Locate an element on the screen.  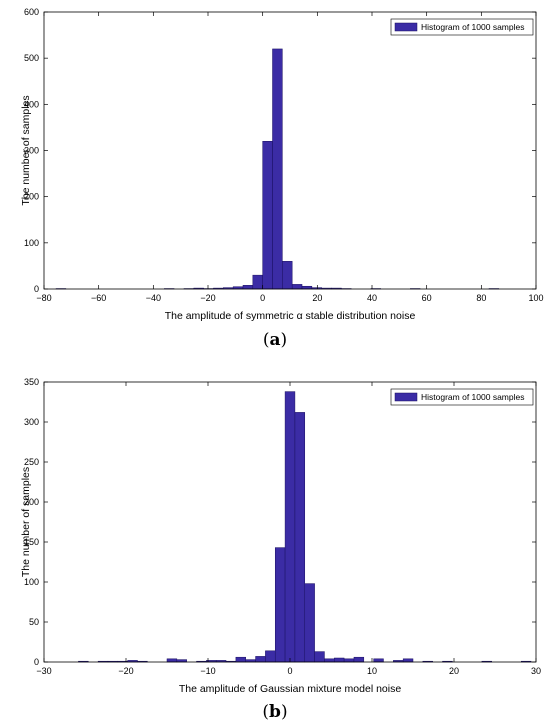
x-tick-label: 100 is located at coordinates (535, 298).